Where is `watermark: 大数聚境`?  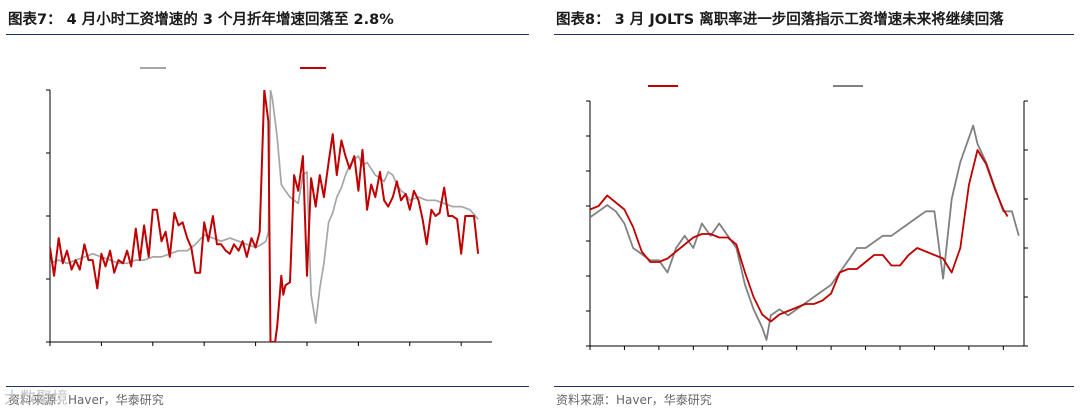 watermark: 大数聚境 is located at coordinates (36, 397).